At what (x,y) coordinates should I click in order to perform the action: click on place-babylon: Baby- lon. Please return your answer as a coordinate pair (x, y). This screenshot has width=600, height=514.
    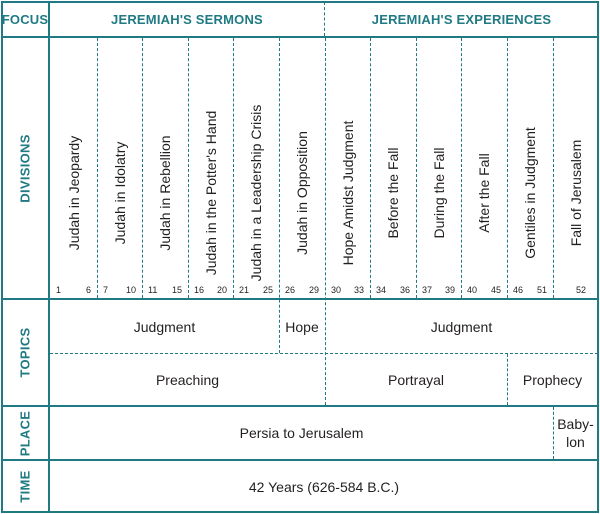
    Looking at the image, I should click on (575, 433).